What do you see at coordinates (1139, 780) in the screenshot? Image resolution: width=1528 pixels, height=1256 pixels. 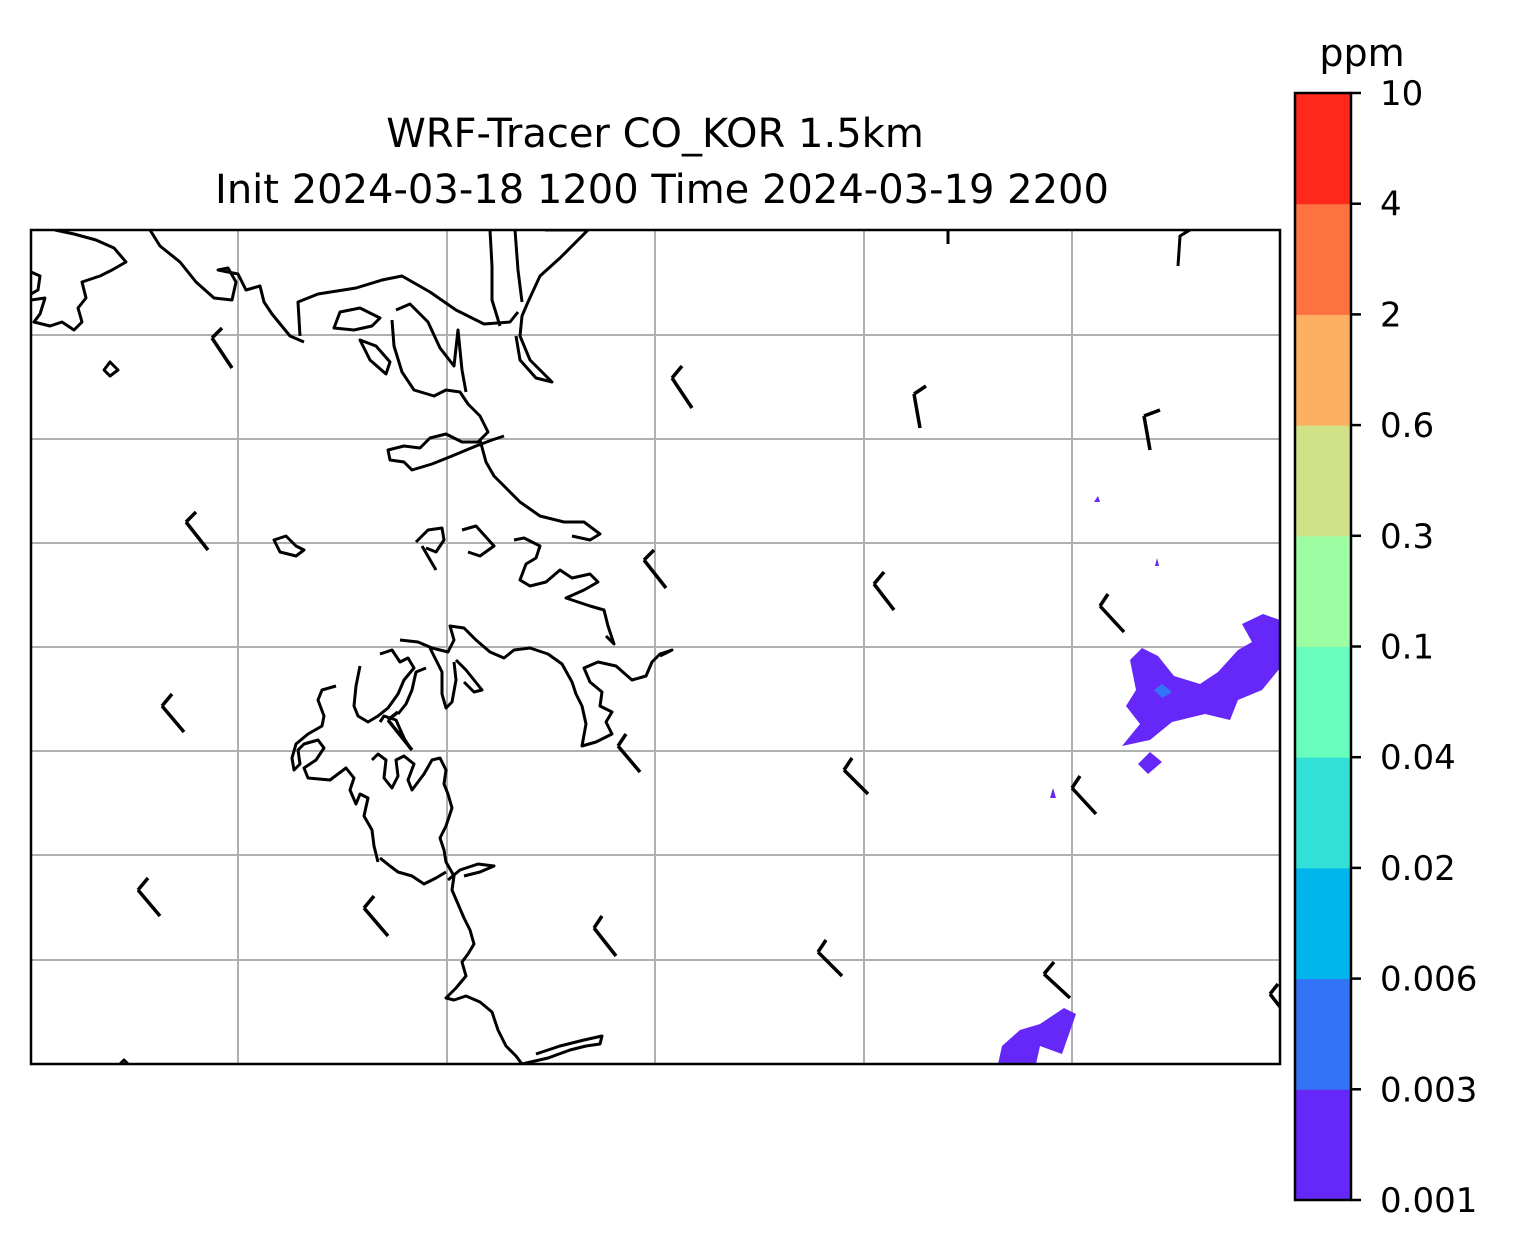 I see `tracer-concentration-field` at bounding box center [1139, 780].